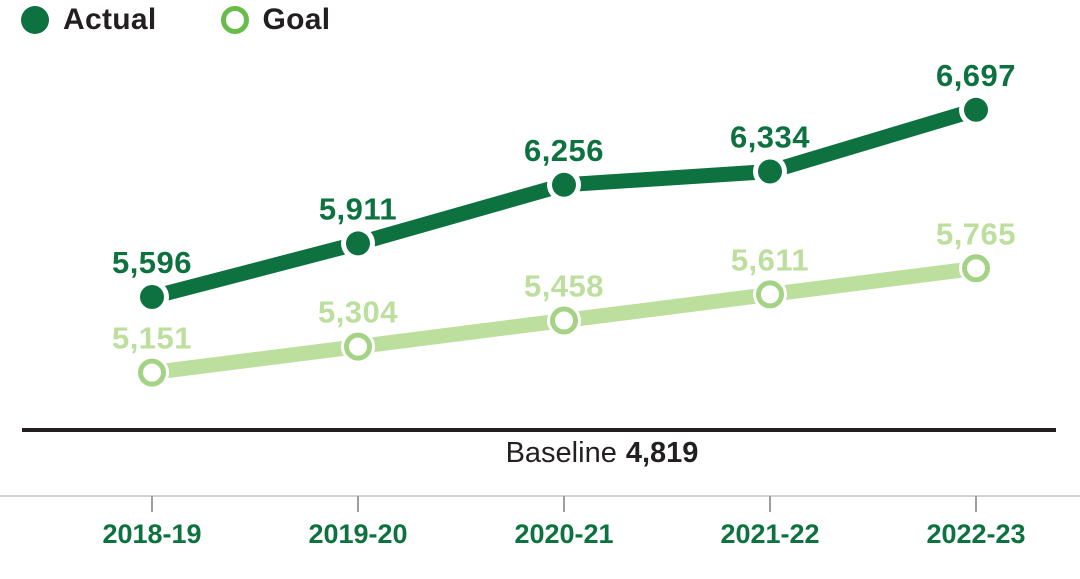  What do you see at coordinates (976, 233) in the screenshot?
I see `goal-data-label: 5,765` at bounding box center [976, 233].